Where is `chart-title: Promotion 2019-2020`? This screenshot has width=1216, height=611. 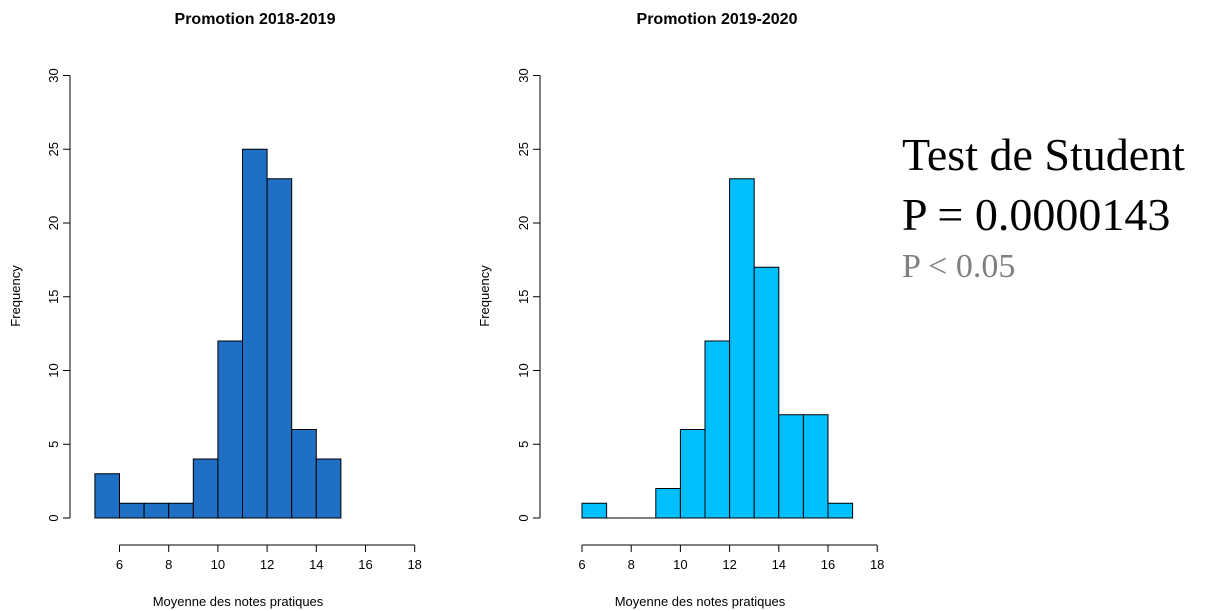
chart-title: Promotion 2019-2020 is located at coordinates (717, 19).